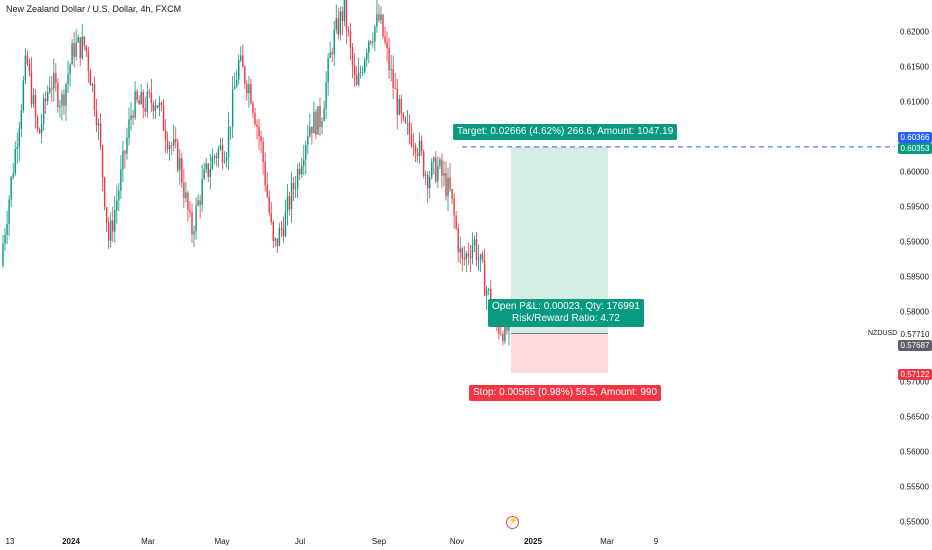 The height and width of the screenshot is (550, 932). What do you see at coordinates (379, 541) in the screenshot?
I see `x-tick-label: Sep` at bounding box center [379, 541].